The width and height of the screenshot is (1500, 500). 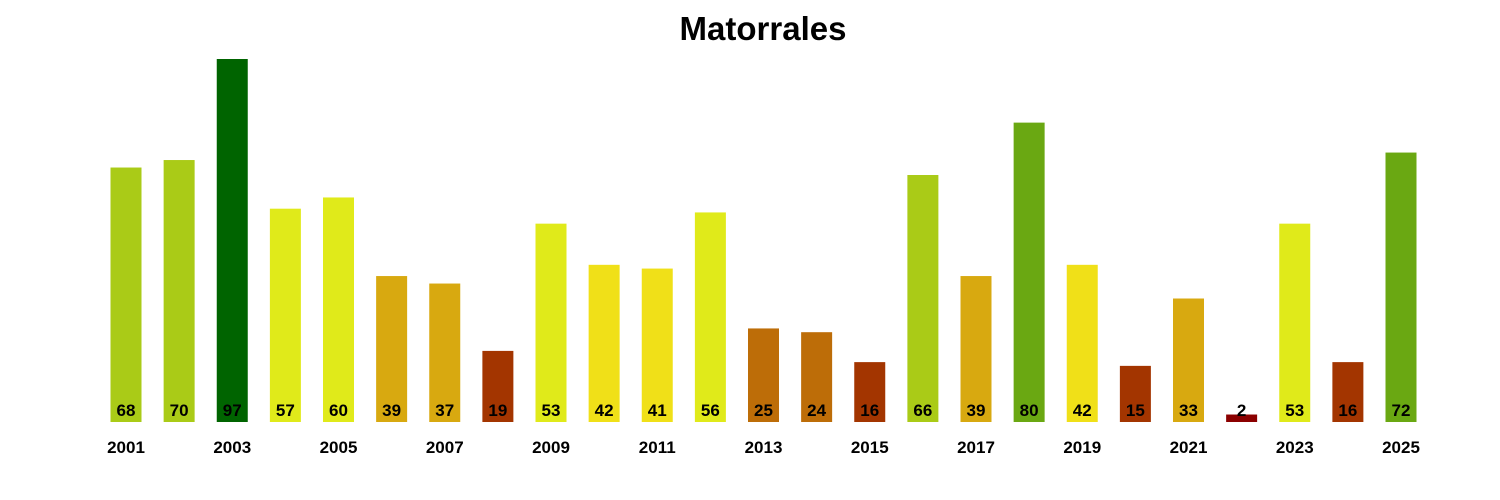 I want to click on value-label-2015: 16, so click(x=869, y=410).